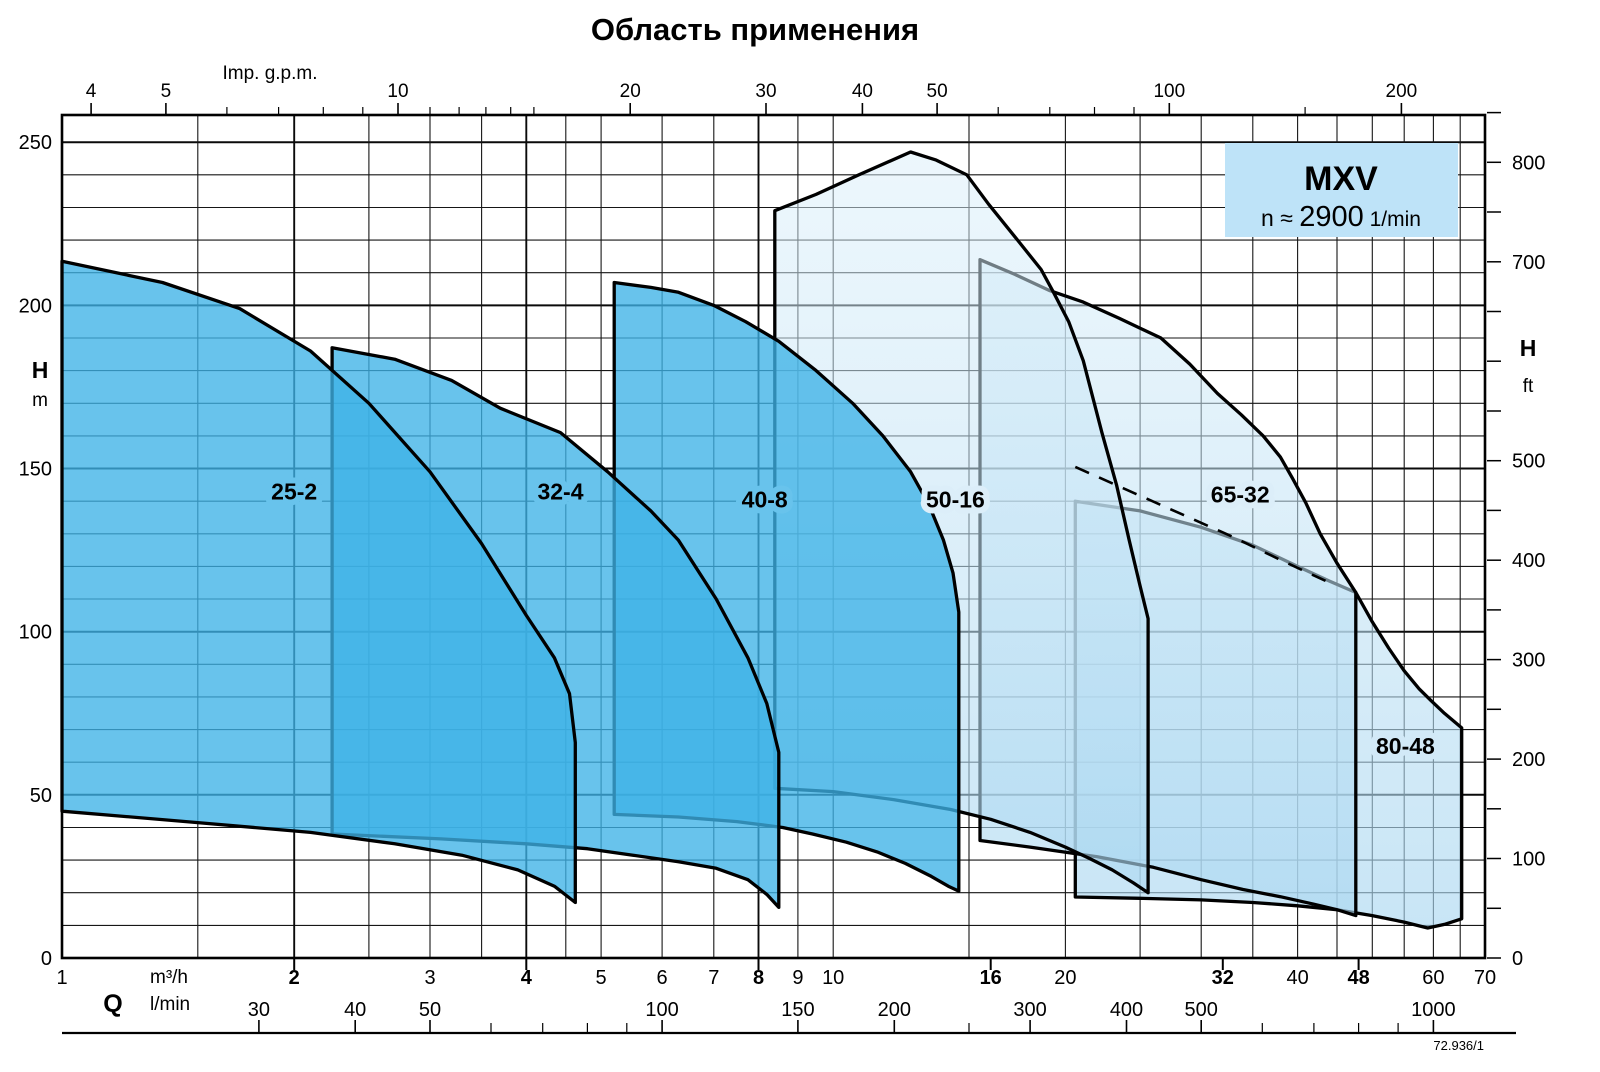 The image size is (1600, 1072). What do you see at coordinates (1169, 91) in the screenshot?
I see `gpm-tick-label: 100` at bounding box center [1169, 91].